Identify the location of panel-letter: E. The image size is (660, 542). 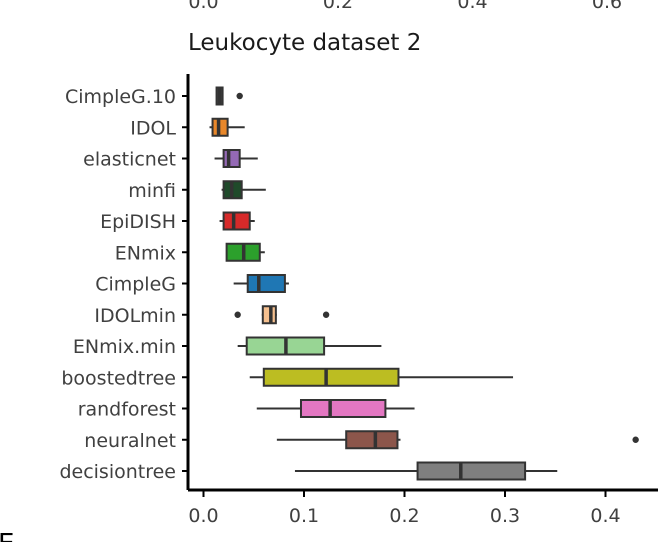
(7, 535).